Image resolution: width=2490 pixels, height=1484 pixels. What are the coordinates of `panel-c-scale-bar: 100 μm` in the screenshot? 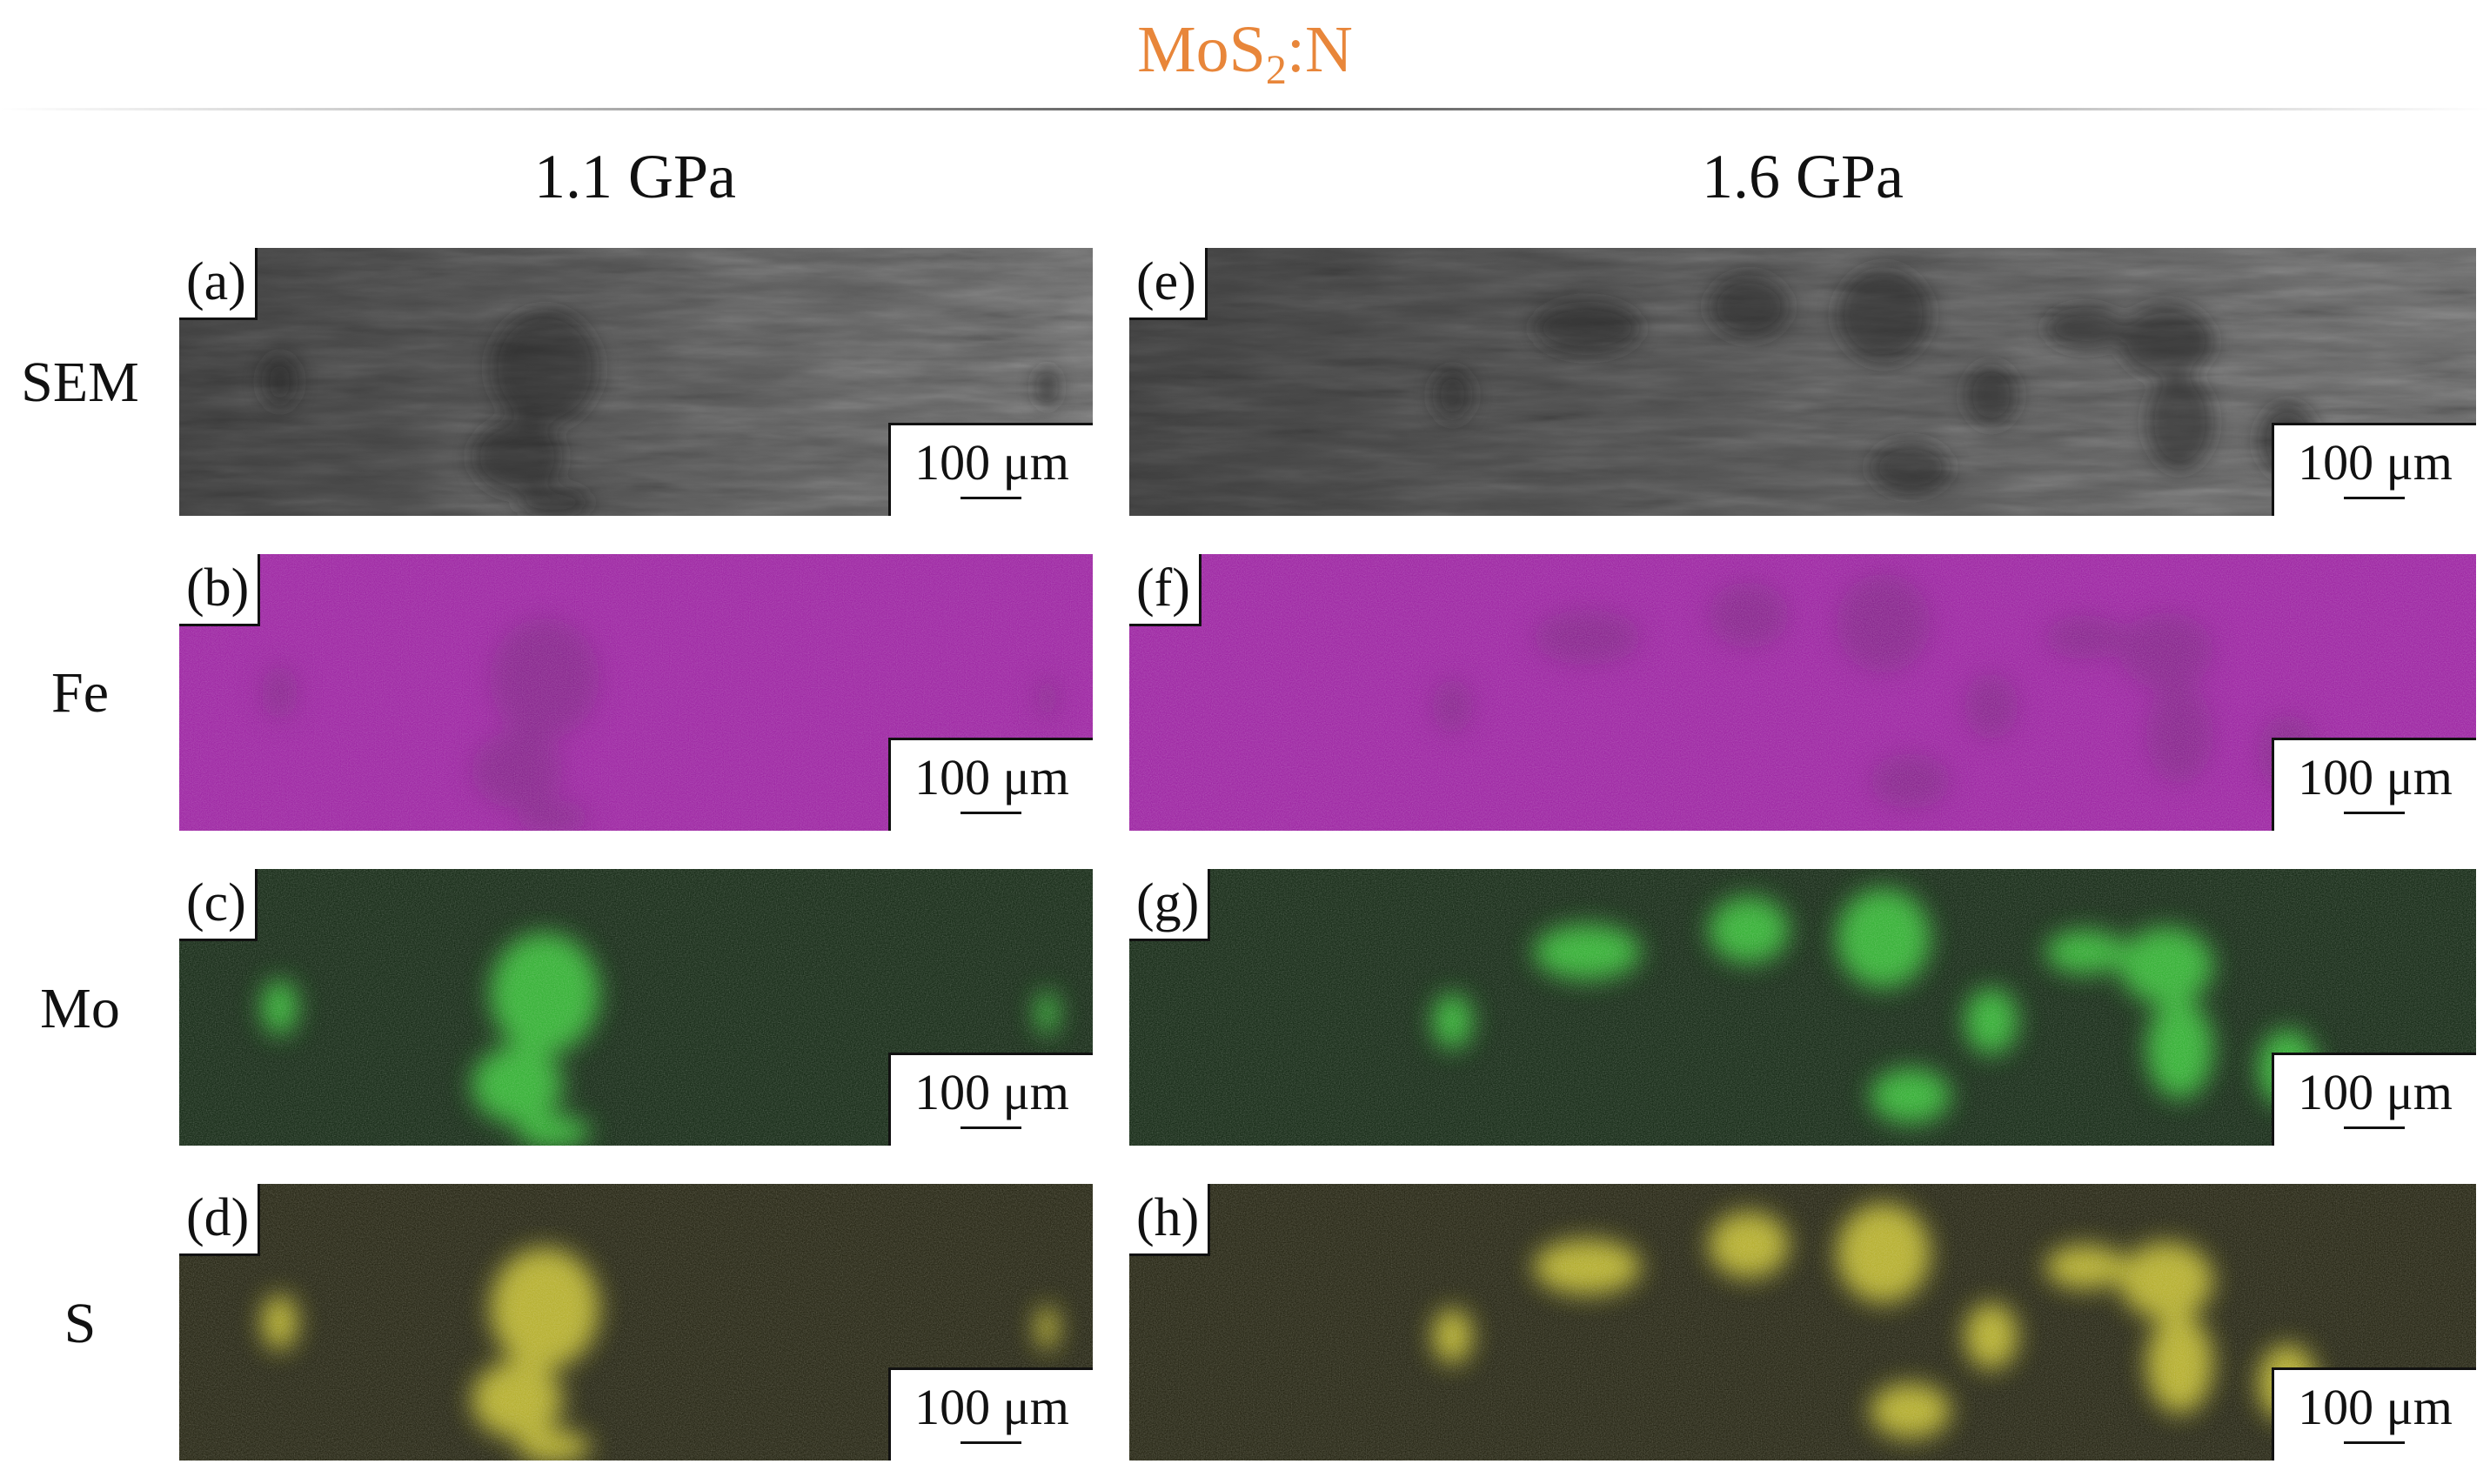 It's located at (990, 1100).